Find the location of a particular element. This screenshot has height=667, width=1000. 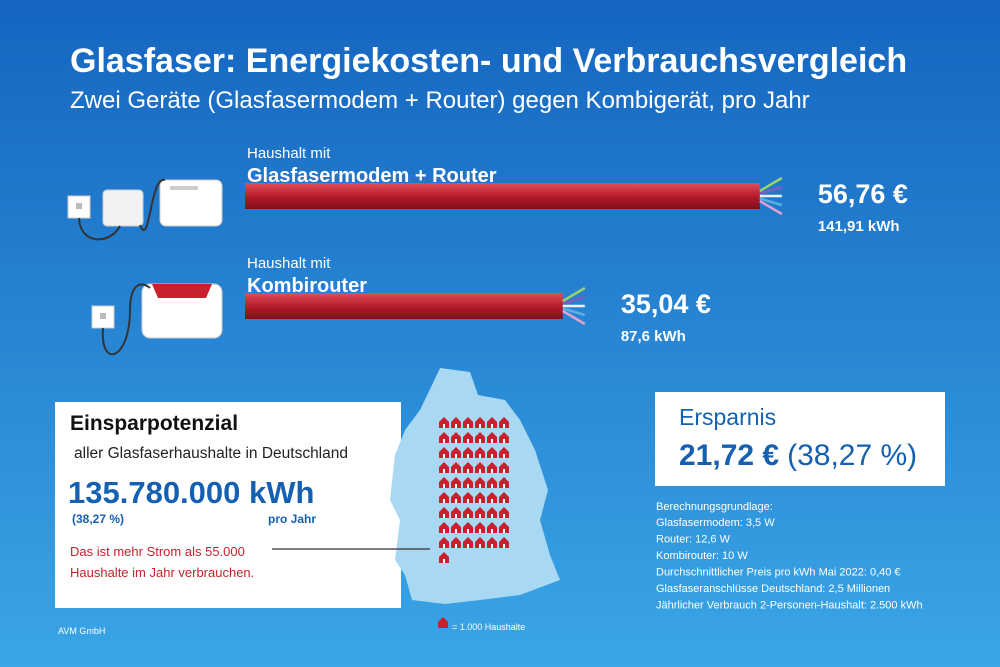

panel-amount: 135.780.000 kWh is located at coordinates (191, 492).